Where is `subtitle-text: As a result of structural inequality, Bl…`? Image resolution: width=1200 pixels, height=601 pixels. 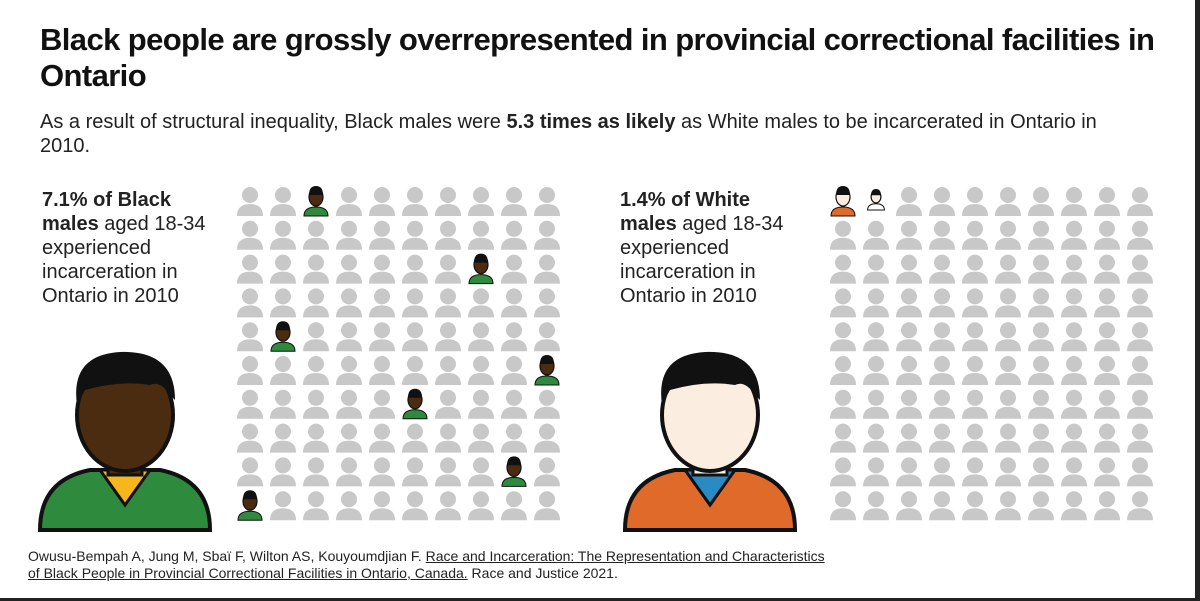
subtitle-text: As a result of structural inequality, Bl… is located at coordinates (273, 122).